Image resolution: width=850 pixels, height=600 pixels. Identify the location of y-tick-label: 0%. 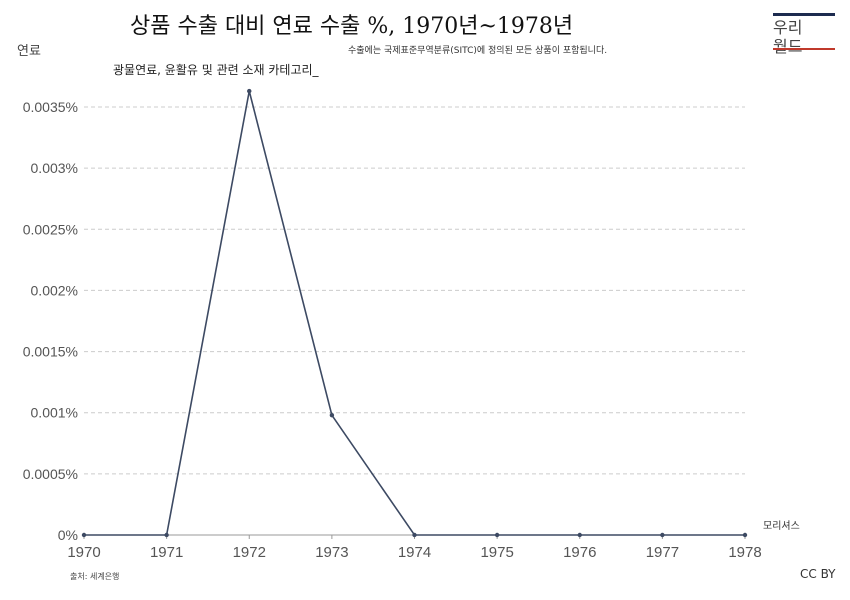
(68, 535).